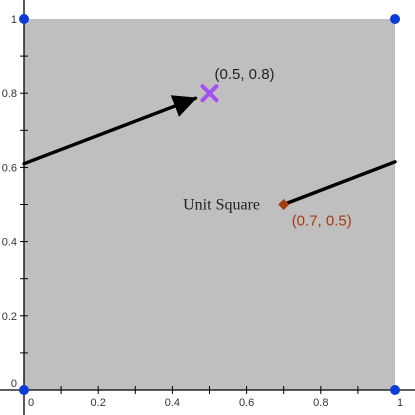 This screenshot has width=415, height=415. I want to click on y-tick-label: 0, so click(14, 384).